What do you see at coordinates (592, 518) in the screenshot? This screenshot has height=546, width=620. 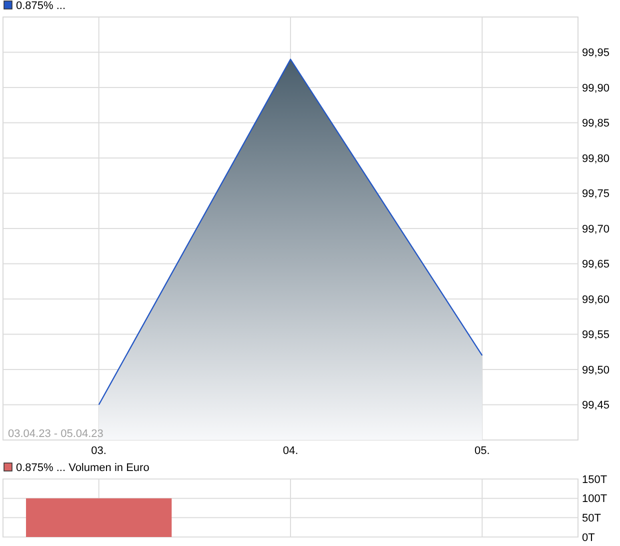 I see `y-tick-label: 50T` at bounding box center [592, 518].